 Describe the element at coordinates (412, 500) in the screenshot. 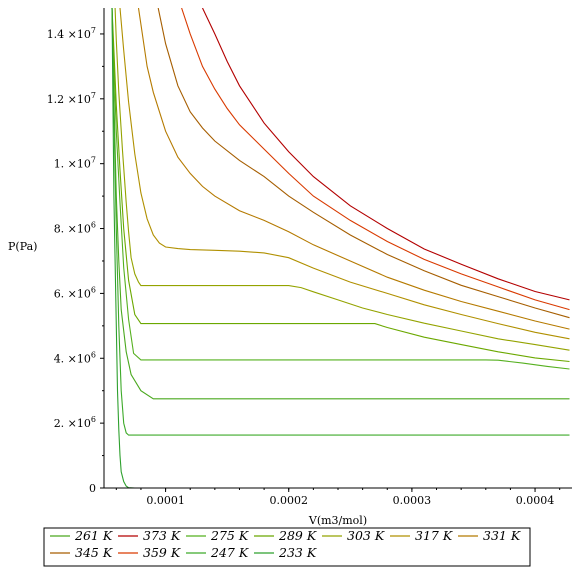

I see `x-tick-label: 0.0003` at that location.